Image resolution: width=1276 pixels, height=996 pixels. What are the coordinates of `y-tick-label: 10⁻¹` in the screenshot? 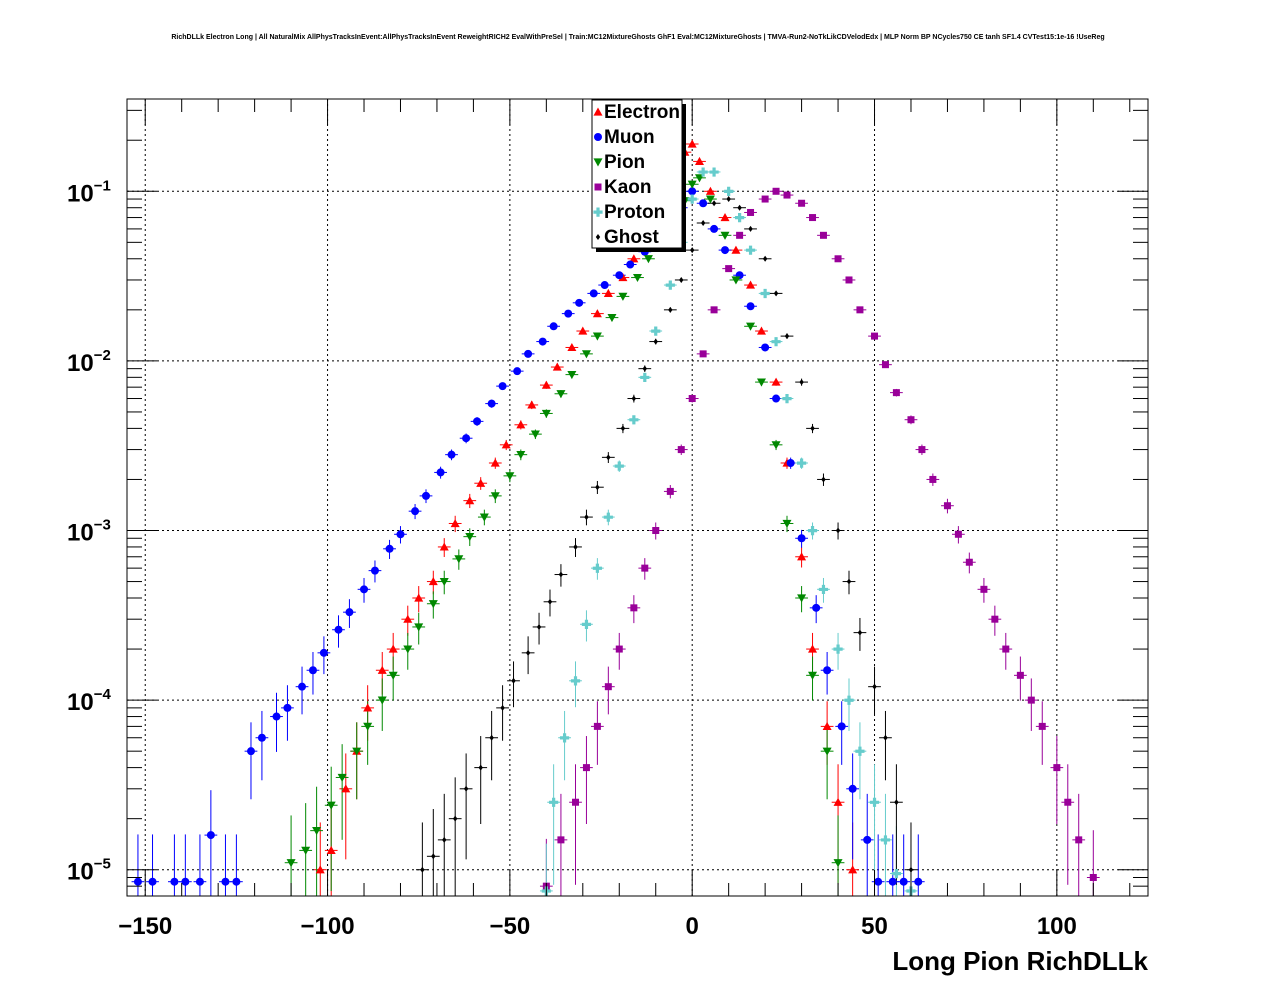 It's located at (89, 192).